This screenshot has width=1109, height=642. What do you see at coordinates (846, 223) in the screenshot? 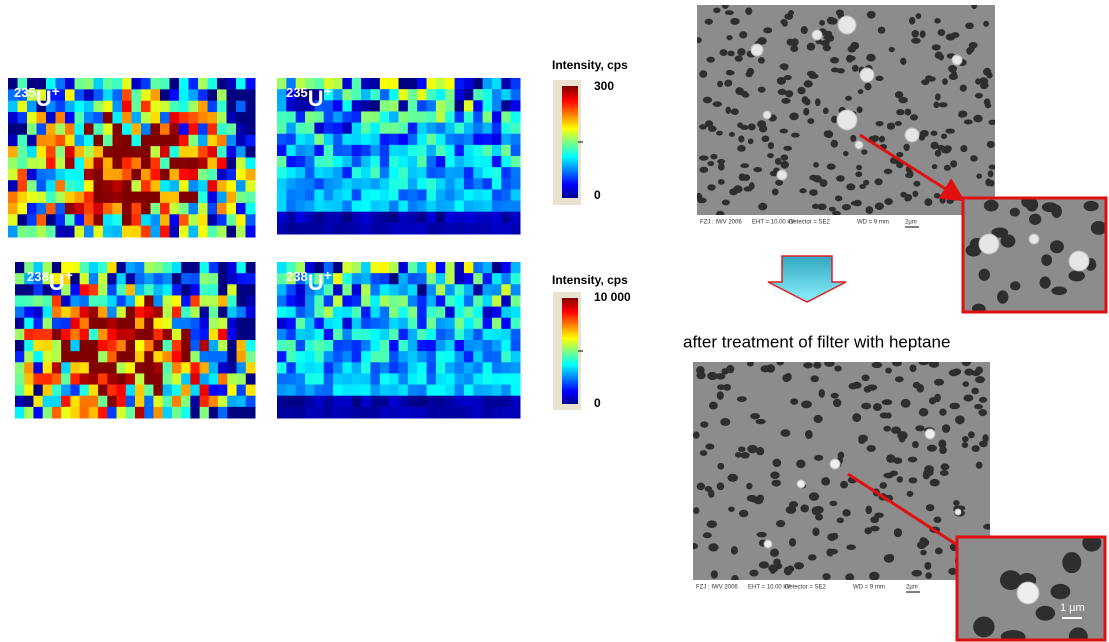
I see `footer-strip` at bounding box center [846, 223].